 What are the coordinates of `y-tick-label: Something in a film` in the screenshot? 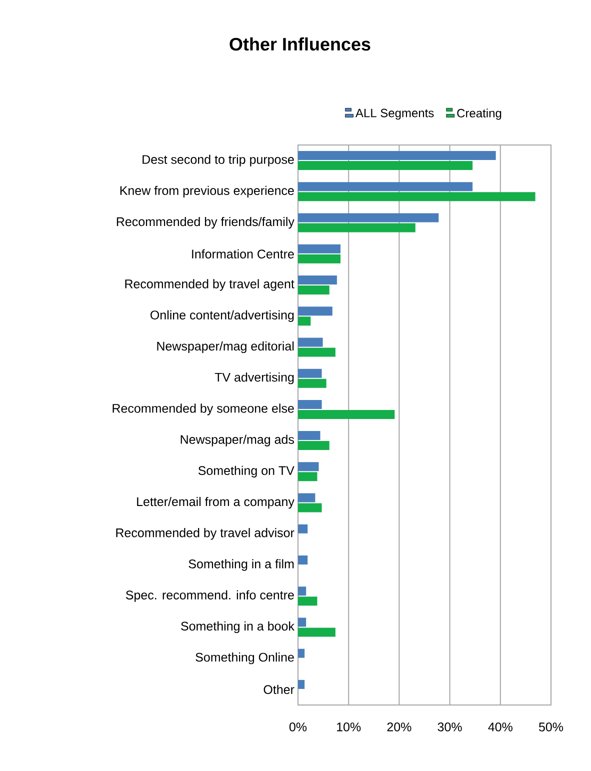 It's located at (241, 565).